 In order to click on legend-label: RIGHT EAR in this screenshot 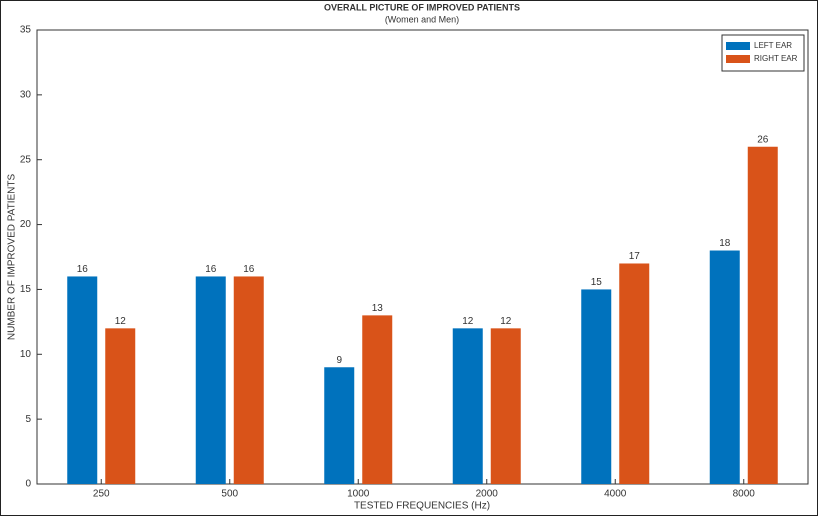, I will do `click(776, 58)`.